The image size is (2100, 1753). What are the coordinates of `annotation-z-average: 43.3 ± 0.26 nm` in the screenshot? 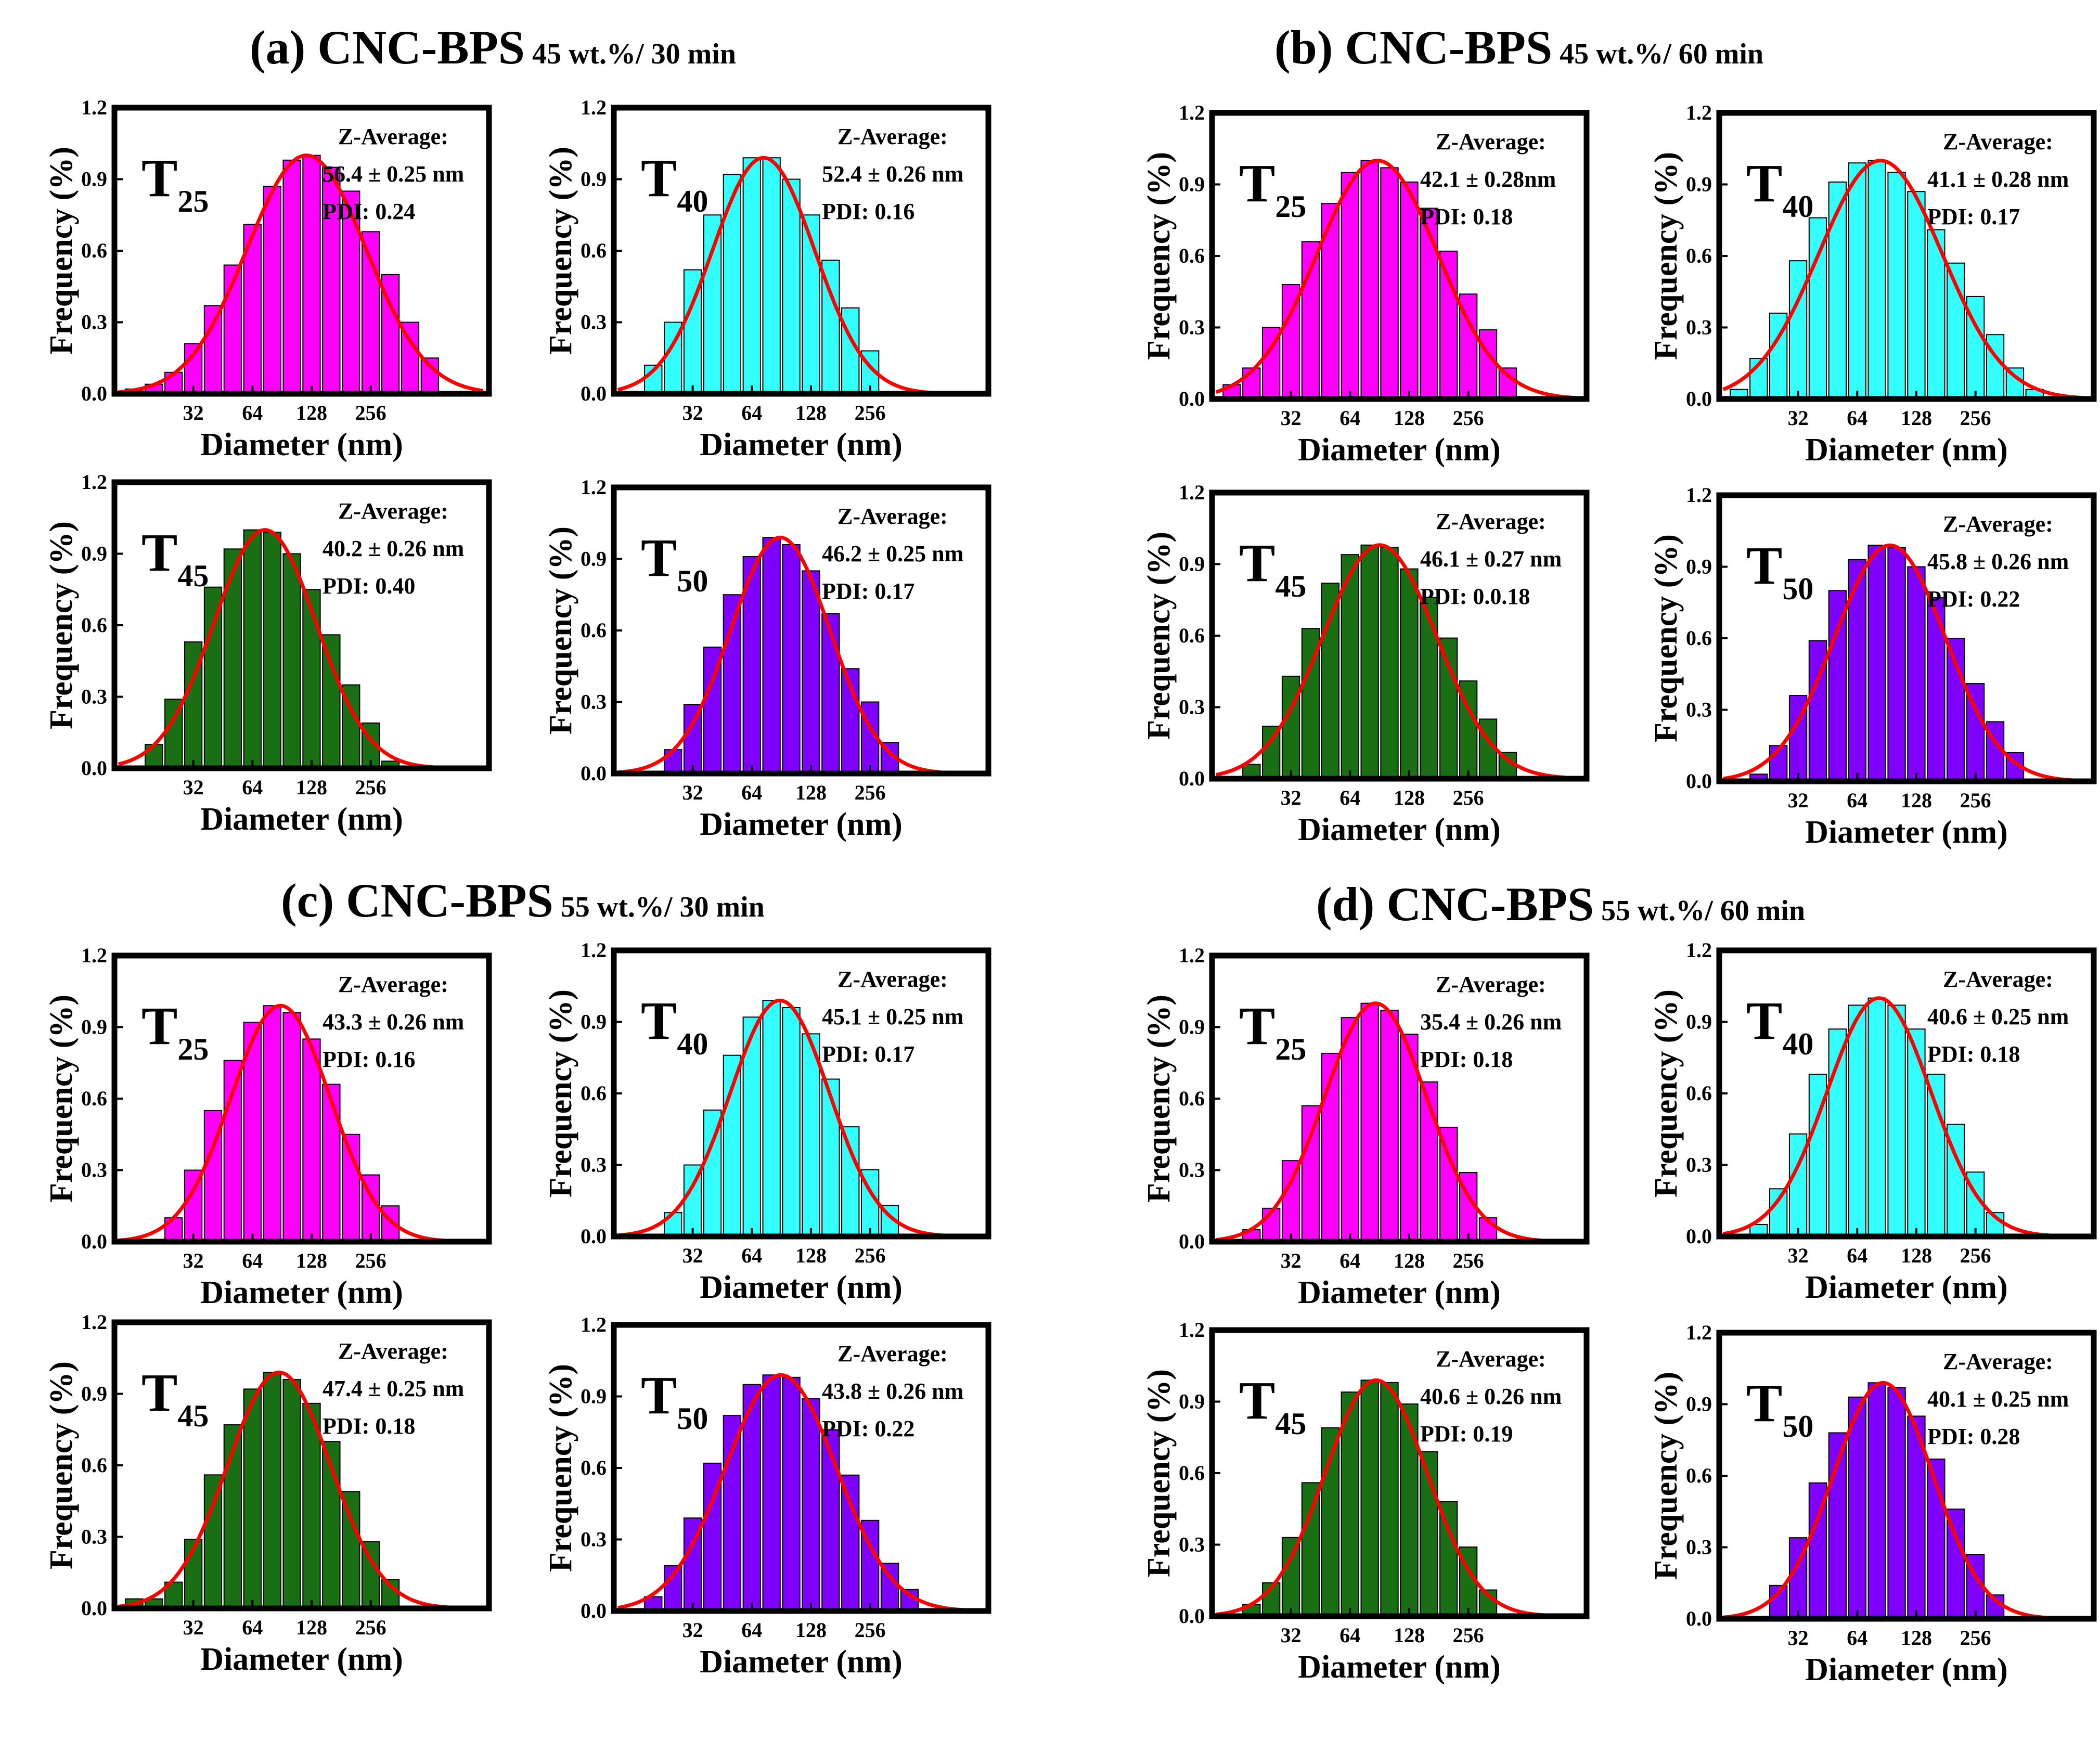 It's located at (393, 1022).